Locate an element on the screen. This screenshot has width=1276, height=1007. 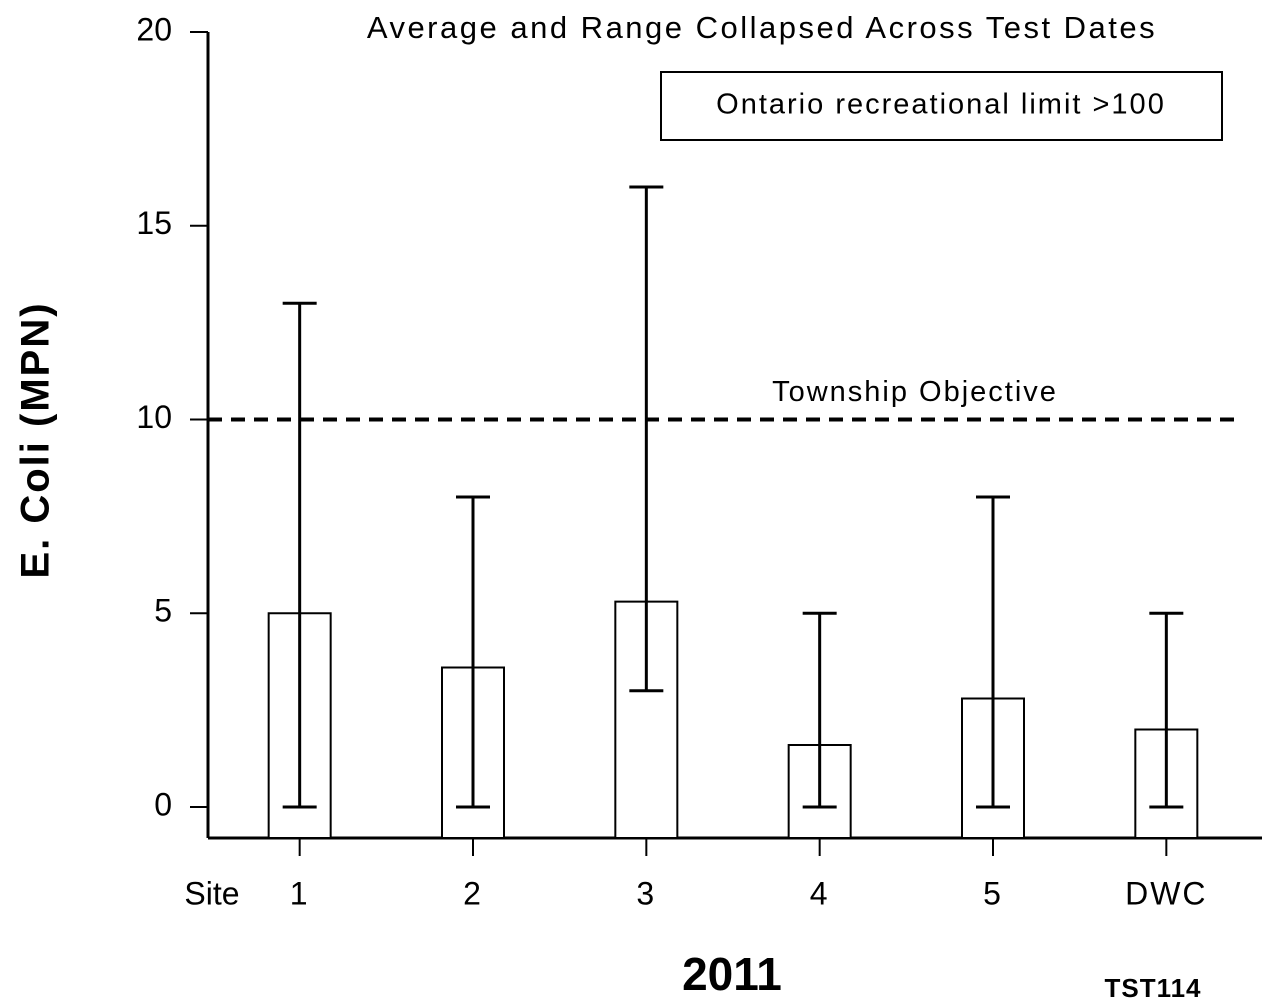
x-axis-label: 2011 is located at coordinates (732, 974).